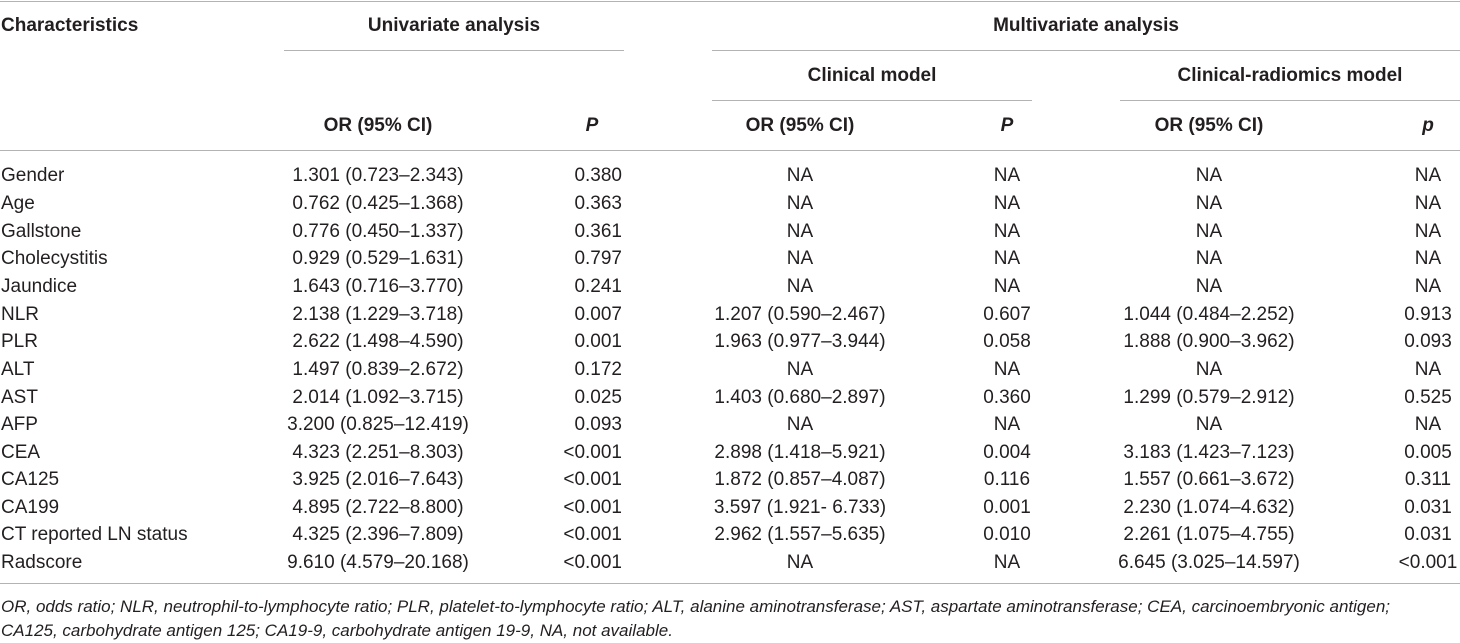 This screenshot has height=643, width=1460. I want to click on row-uni-or: 4.895 (2.722–8.800), so click(378, 507).